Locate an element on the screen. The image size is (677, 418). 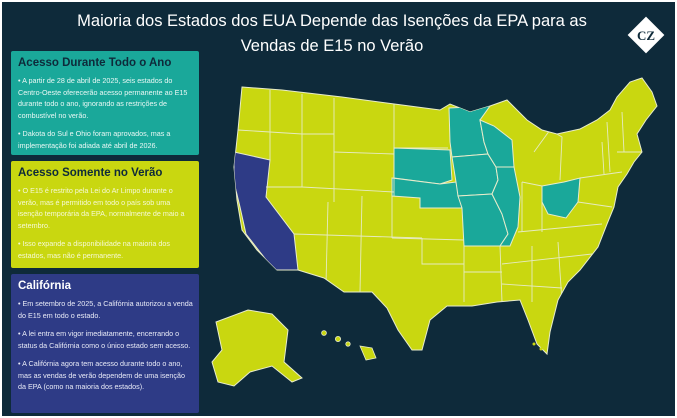
legend-card-title: Acesso Durante Todo o Ano is located at coordinates (95, 63).